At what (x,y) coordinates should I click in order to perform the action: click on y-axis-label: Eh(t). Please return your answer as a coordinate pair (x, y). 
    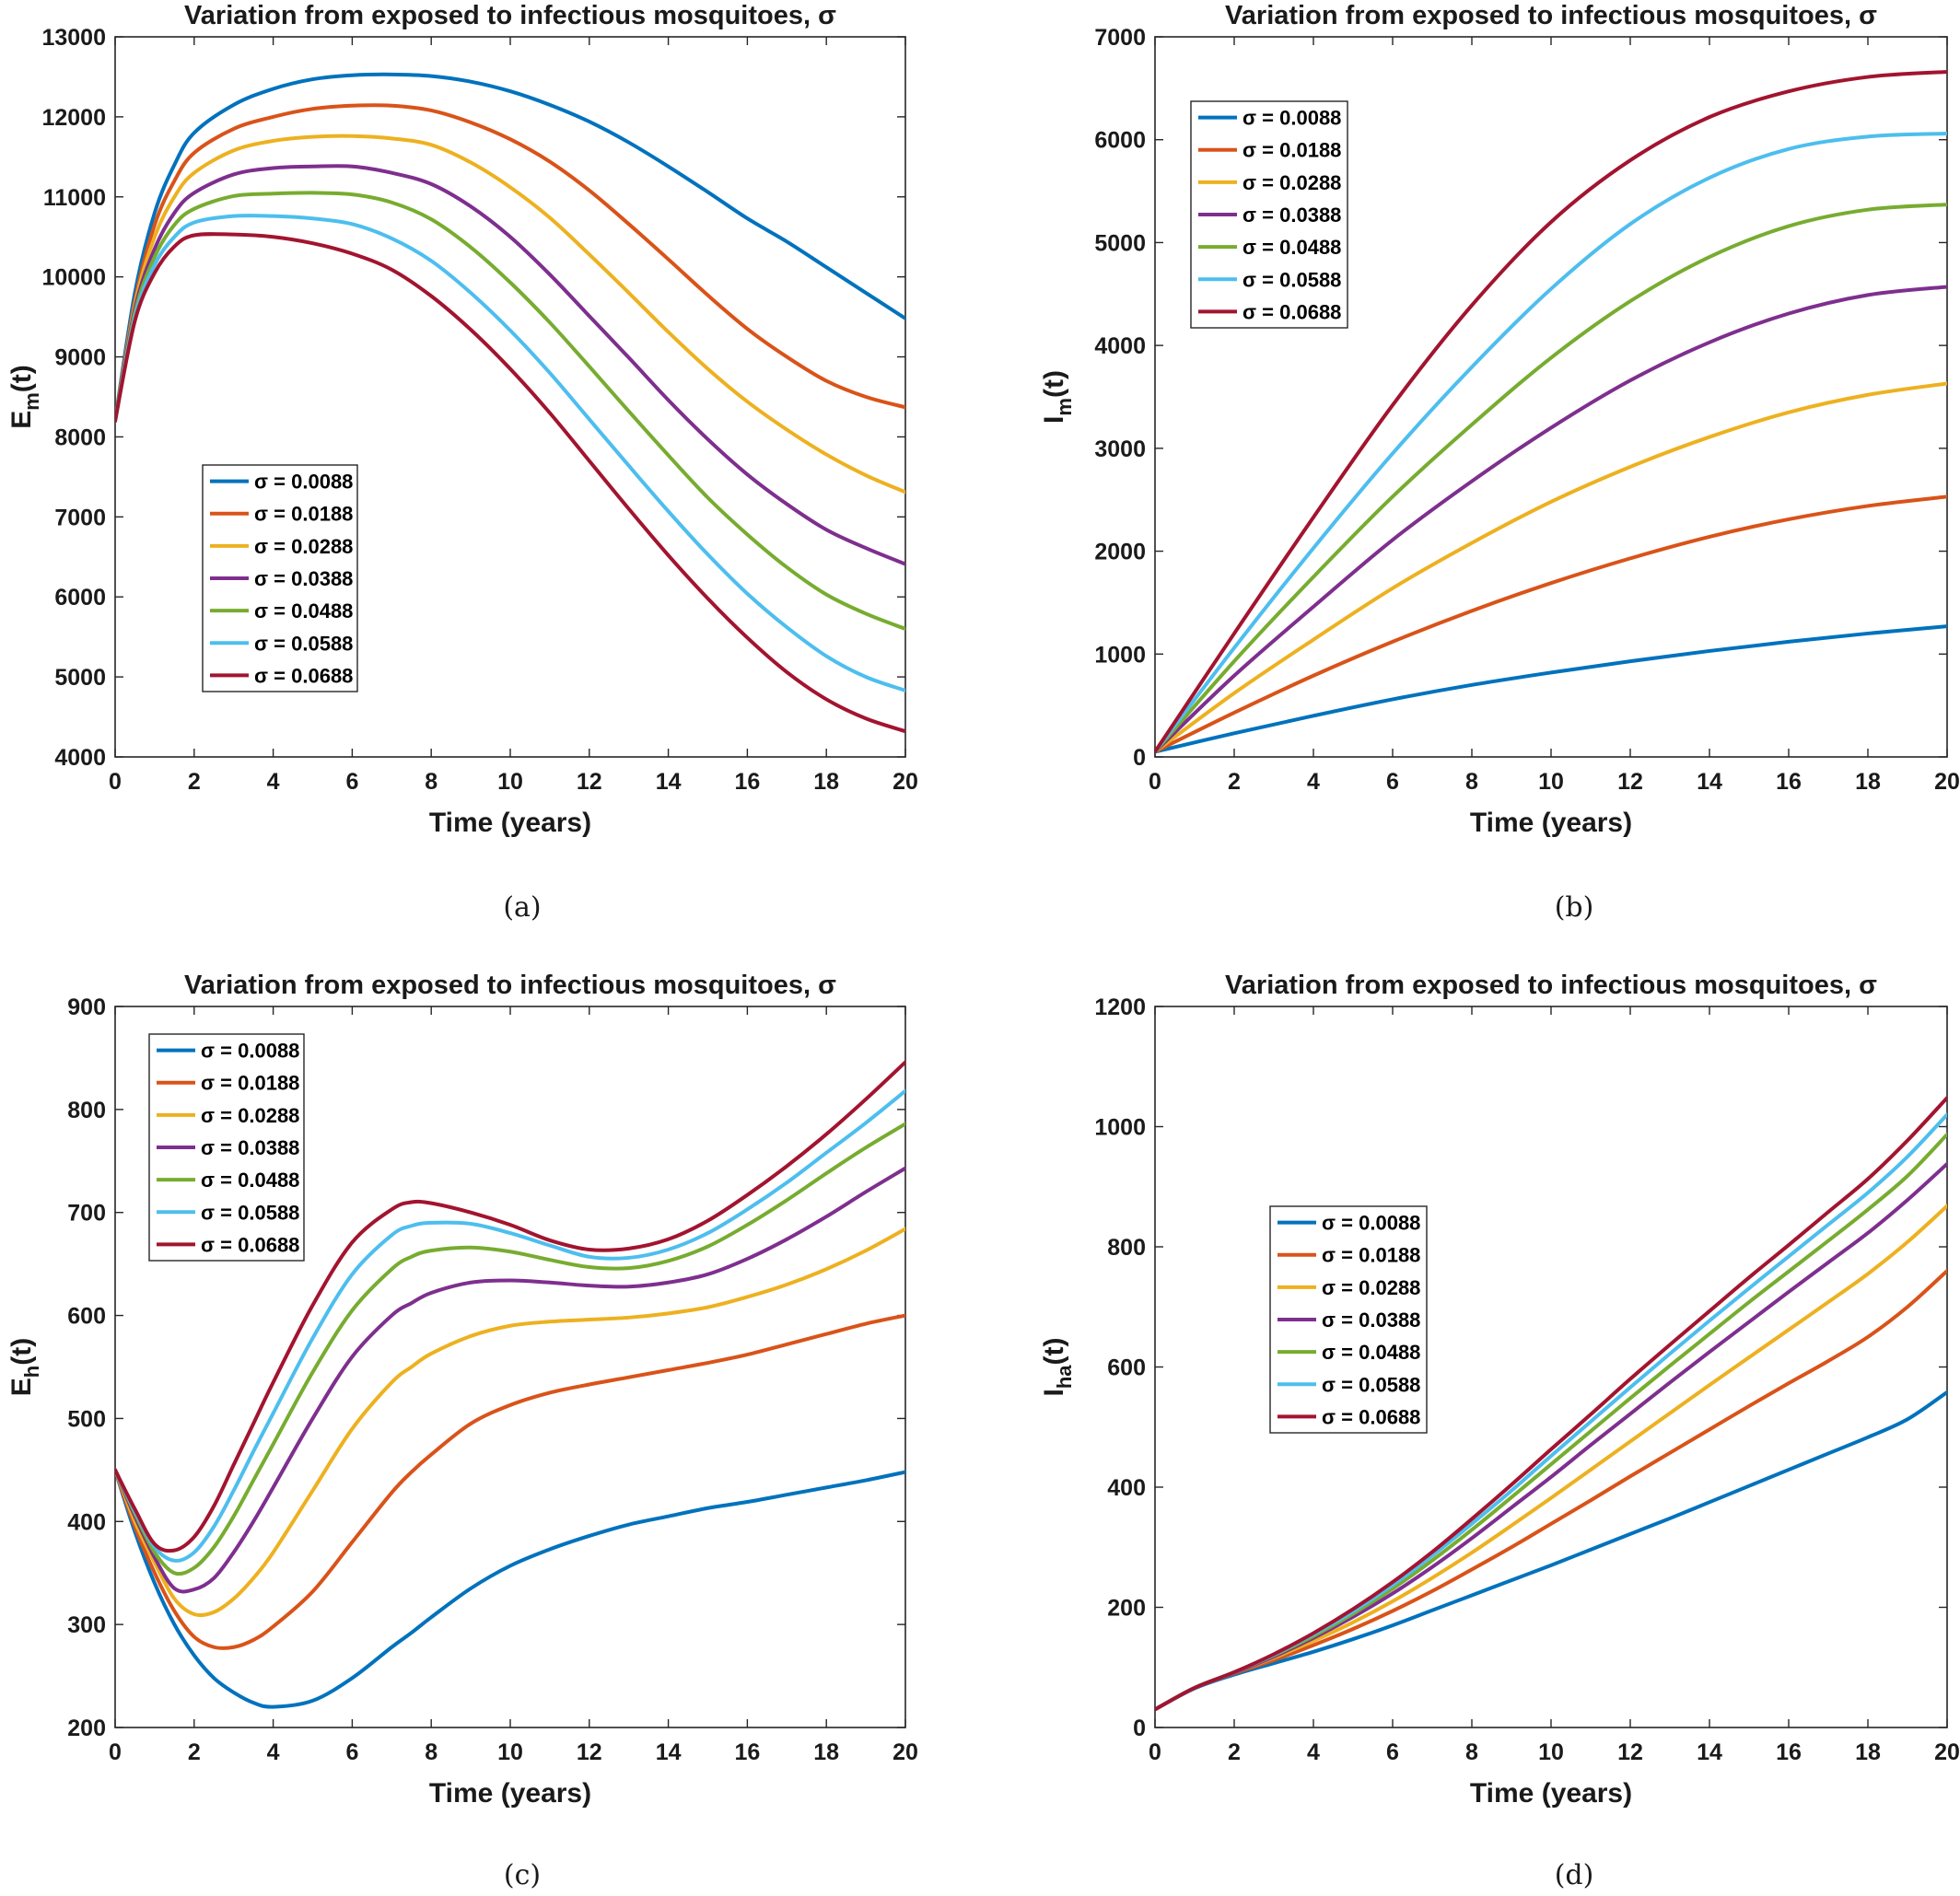
    Looking at the image, I should click on (24, 1367).